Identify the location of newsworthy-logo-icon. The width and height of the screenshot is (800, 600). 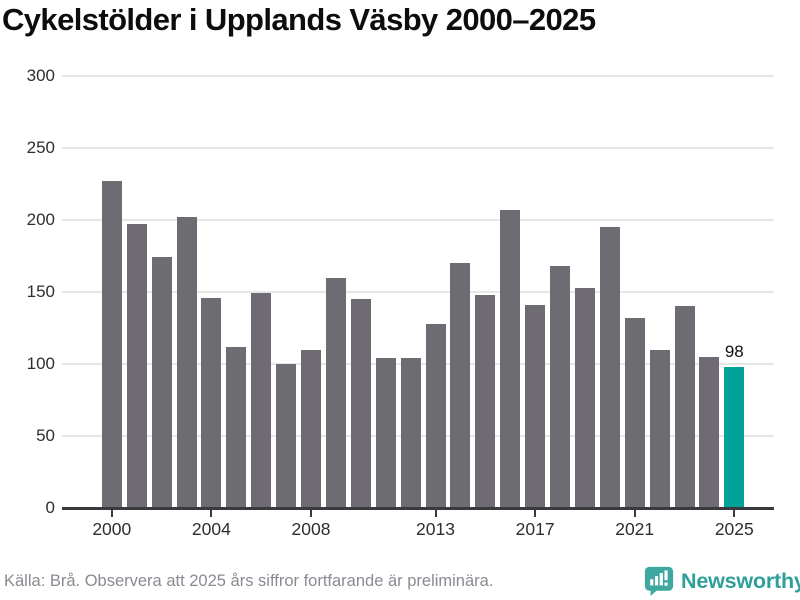
(659, 581).